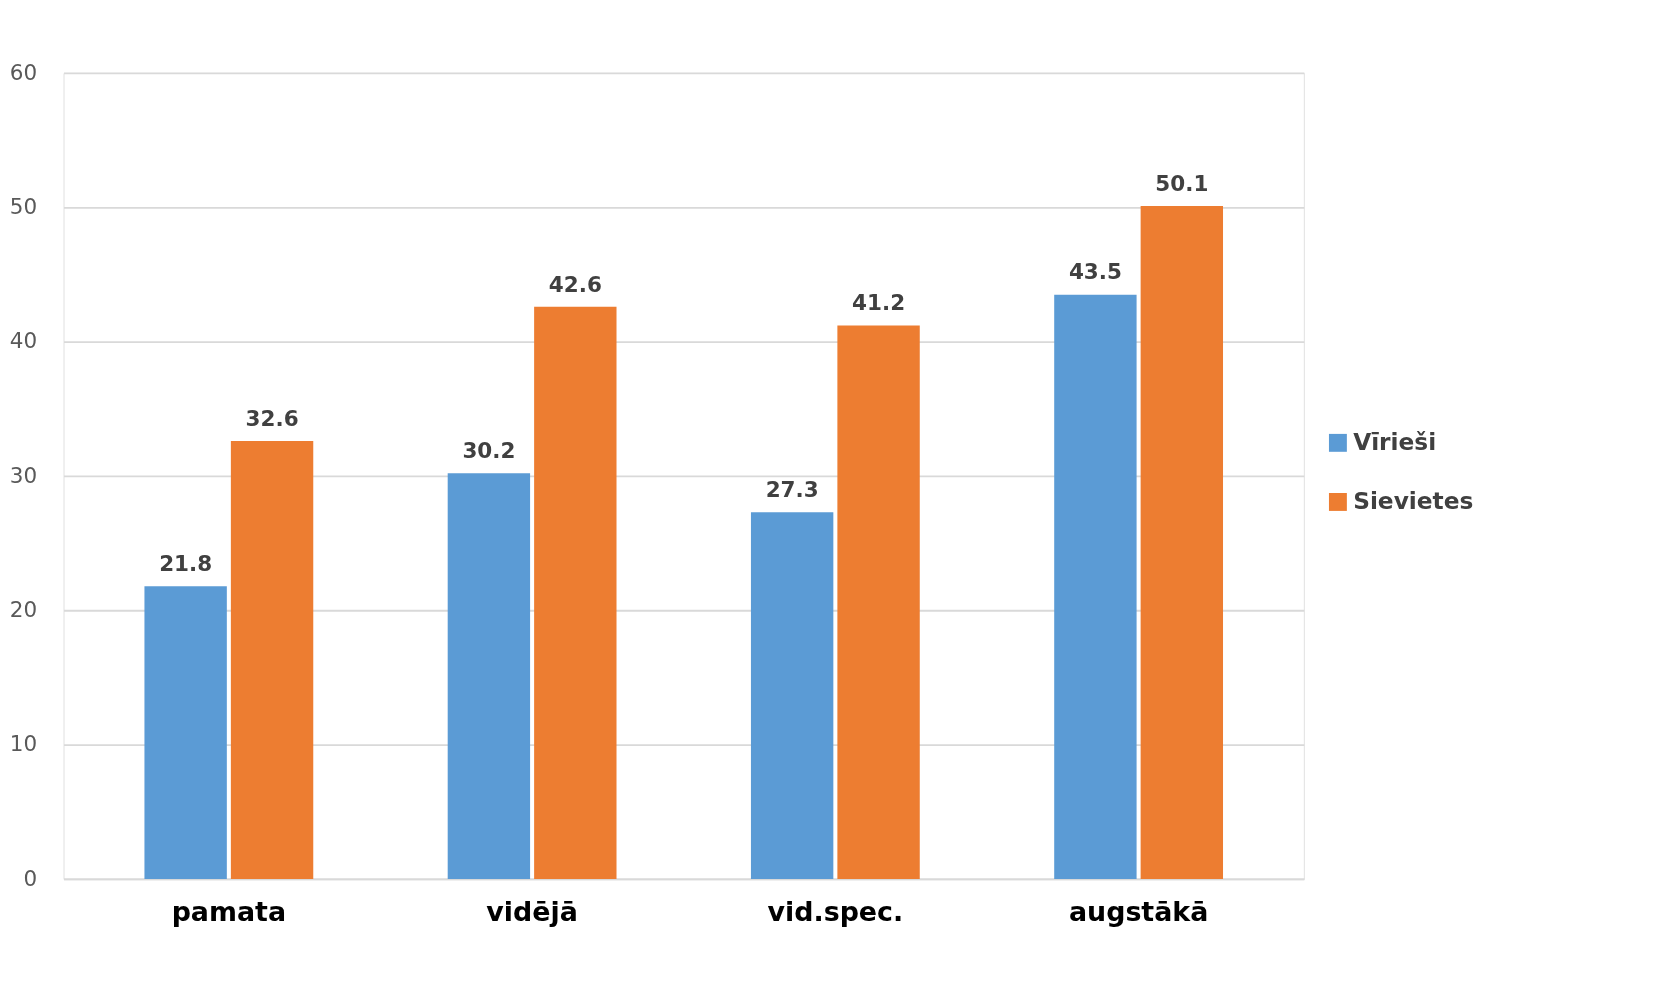 The image size is (1680, 1005). Describe the element at coordinates (575, 284) in the screenshot. I see `data-label: 42.6` at that location.